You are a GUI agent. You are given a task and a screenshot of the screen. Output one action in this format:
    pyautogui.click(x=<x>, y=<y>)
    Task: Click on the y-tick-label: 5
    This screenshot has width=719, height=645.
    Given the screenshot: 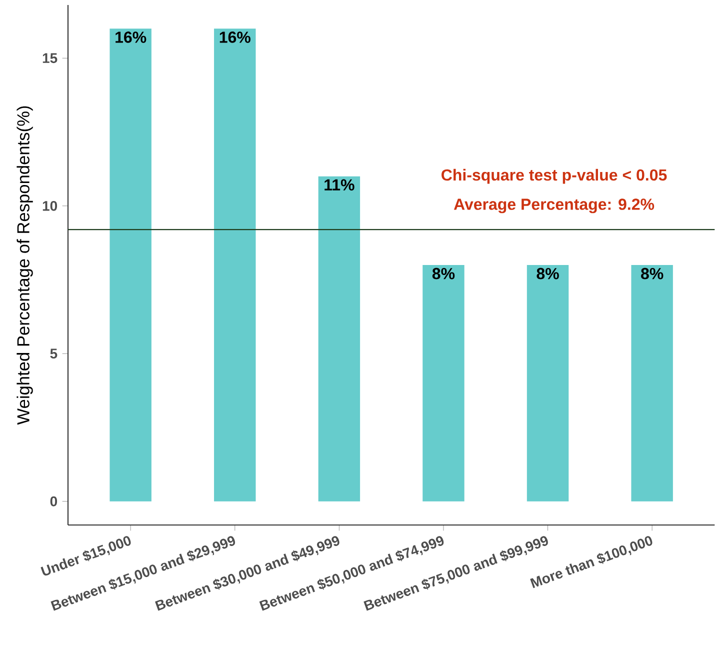 What is the action you would take?
    pyautogui.click(x=54, y=353)
    